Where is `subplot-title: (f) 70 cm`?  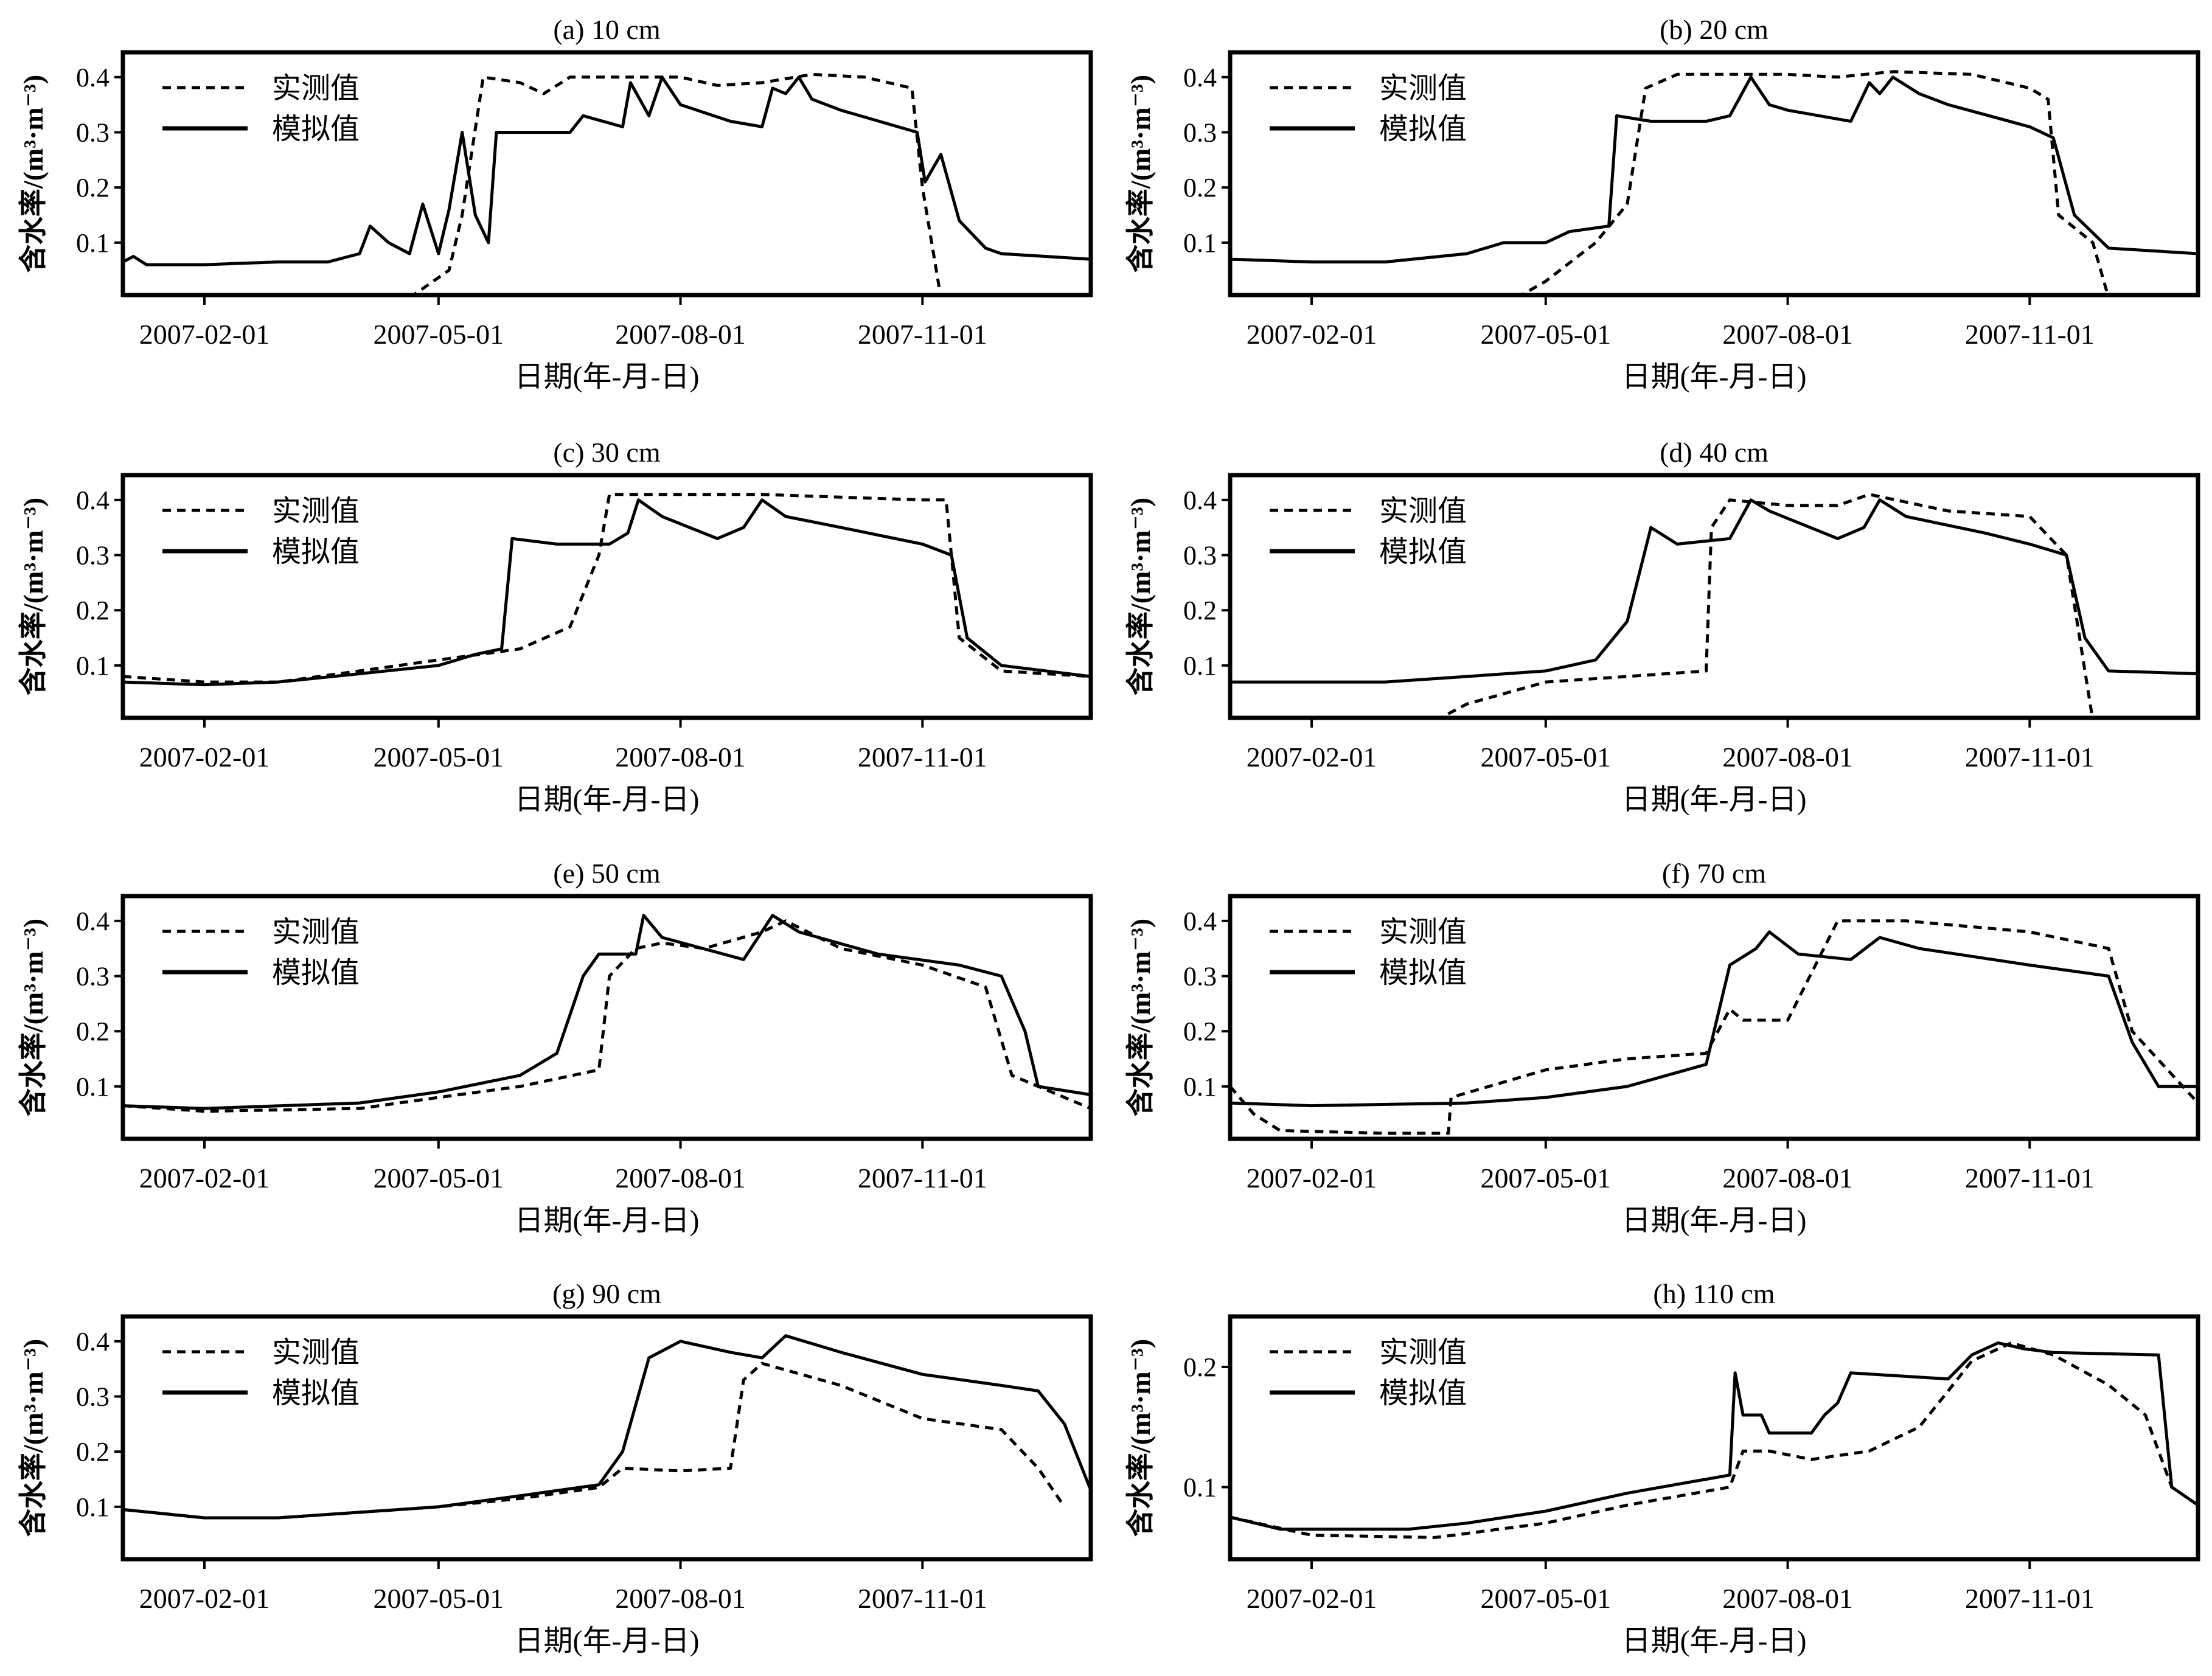 subplot-title: (f) 70 cm is located at coordinates (1714, 873).